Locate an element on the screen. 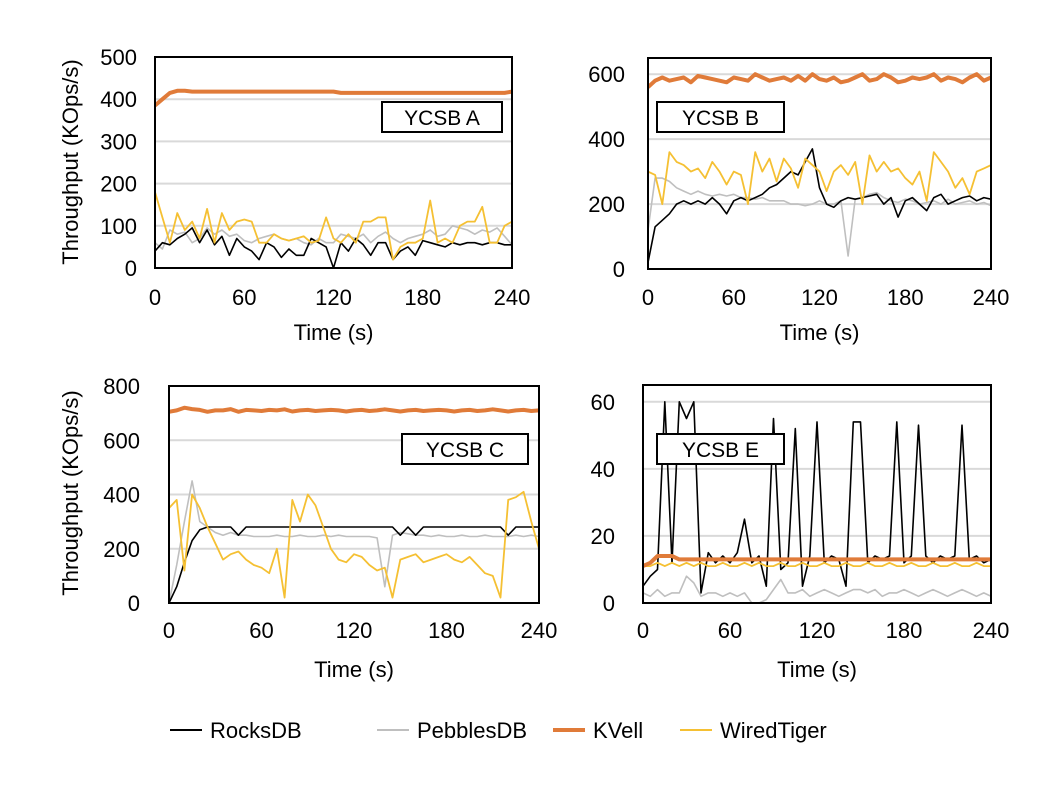 This screenshot has height=785, width=1050. y-tick-label: 500 is located at coordinates (118, 57).